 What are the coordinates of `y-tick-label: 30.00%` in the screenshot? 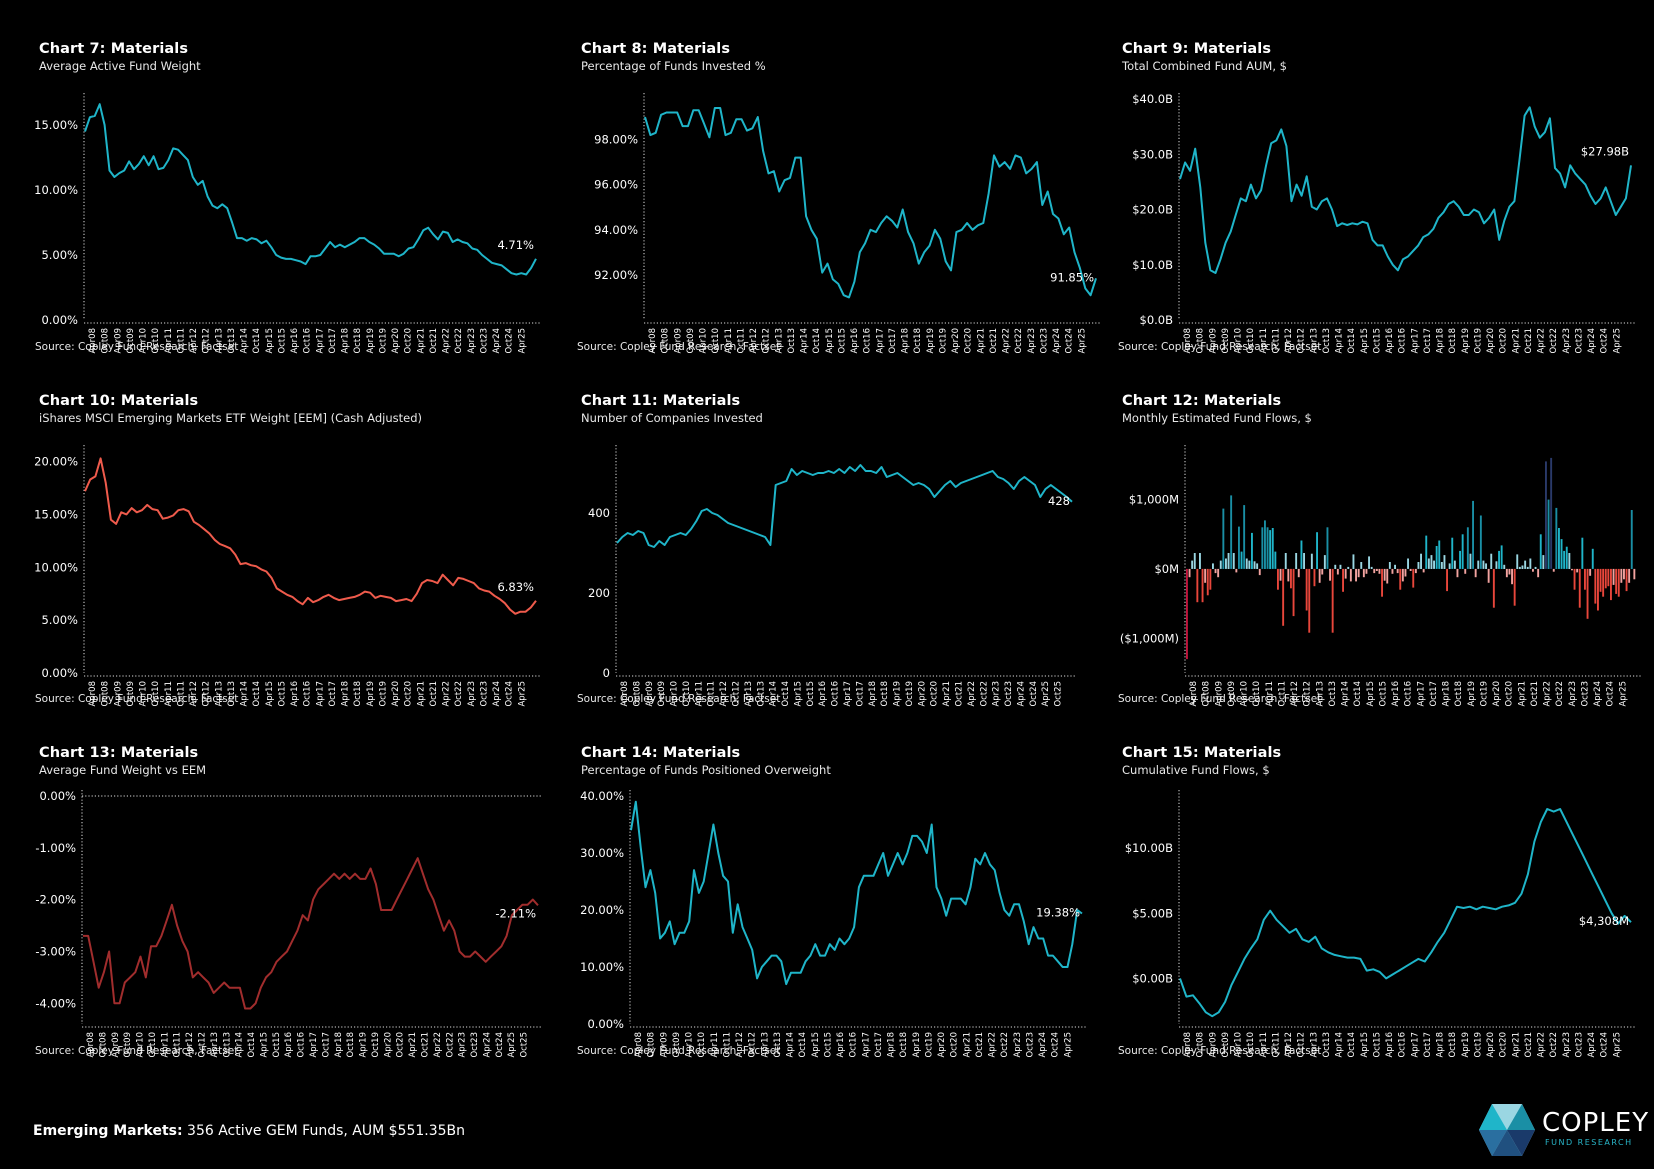 It's located at (602, 853).